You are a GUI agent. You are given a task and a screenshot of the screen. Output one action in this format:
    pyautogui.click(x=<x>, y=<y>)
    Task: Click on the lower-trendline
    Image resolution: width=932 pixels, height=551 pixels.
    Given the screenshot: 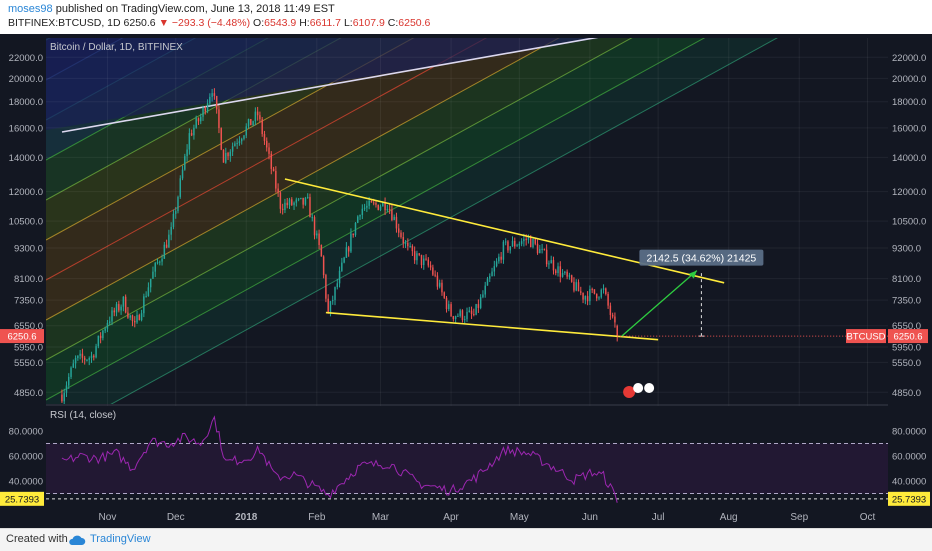 What is the action you would take?
    pyautogui.click(x=492, y=326)
    